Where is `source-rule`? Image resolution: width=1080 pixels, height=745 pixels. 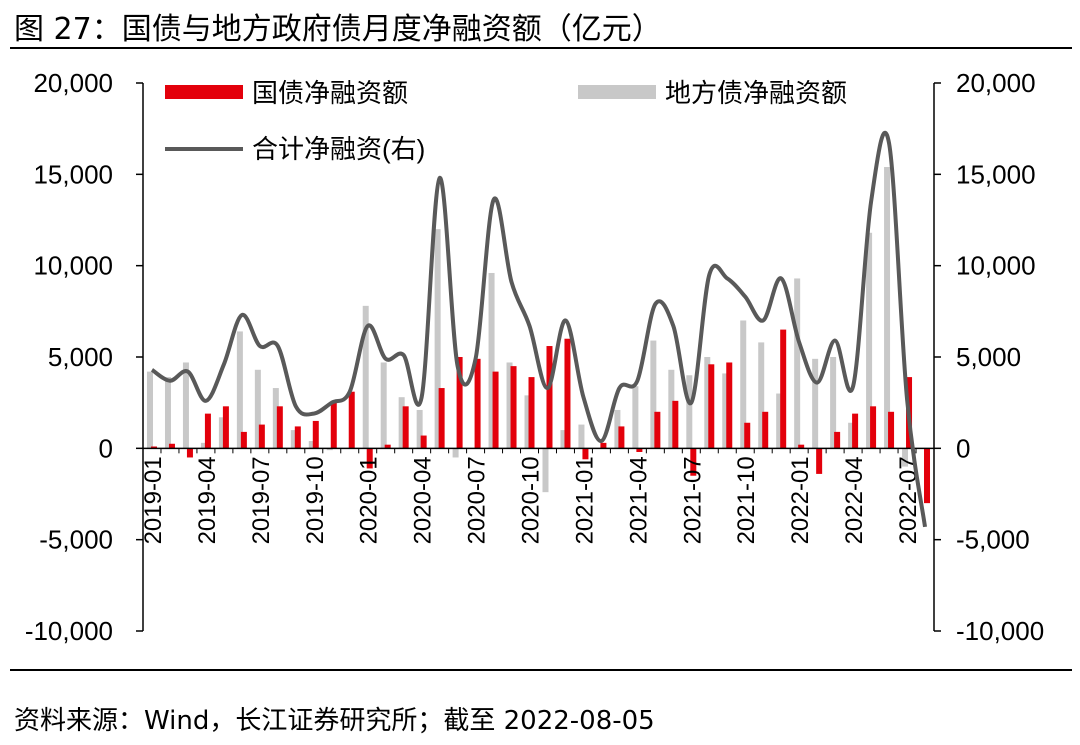
source-rule is located at coordinates (541, 670).